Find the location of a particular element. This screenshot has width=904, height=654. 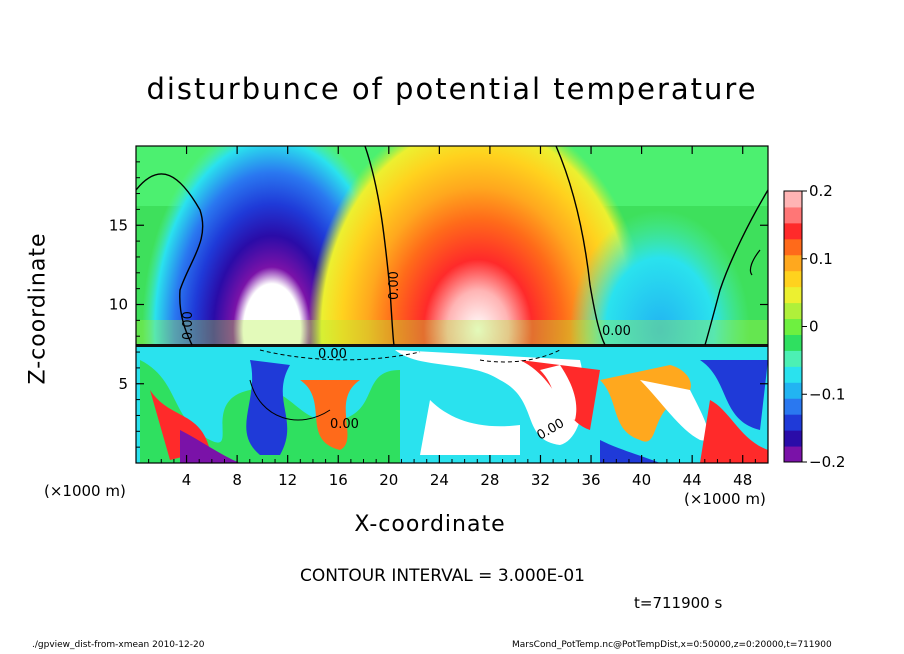

colorbar-tick-label: 0.2 is located at coordinates (821, 191).